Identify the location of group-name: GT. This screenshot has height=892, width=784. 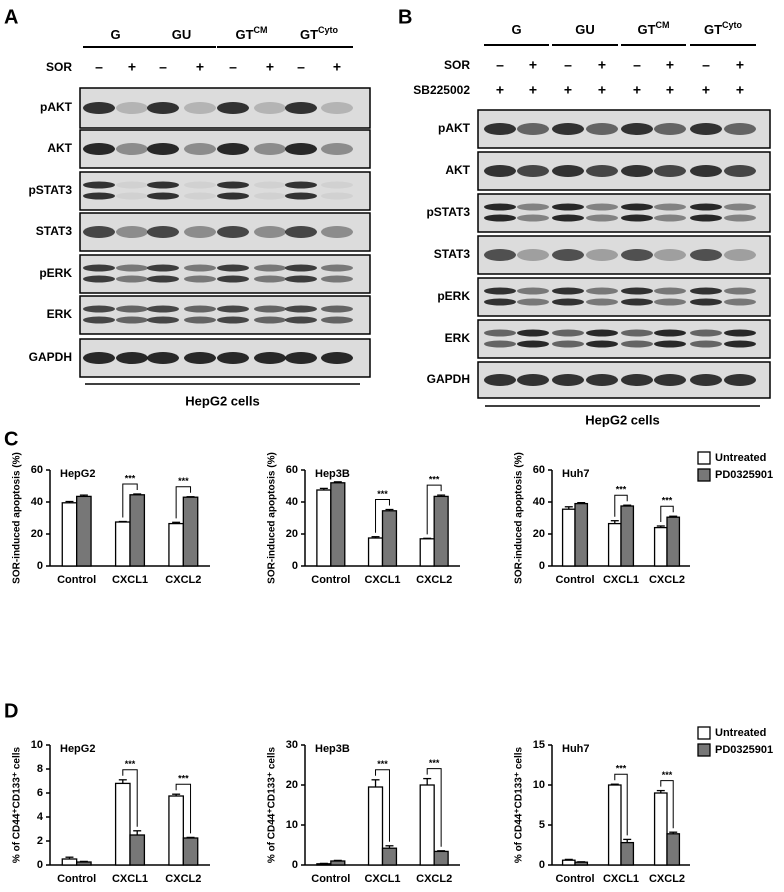
(646, 29).